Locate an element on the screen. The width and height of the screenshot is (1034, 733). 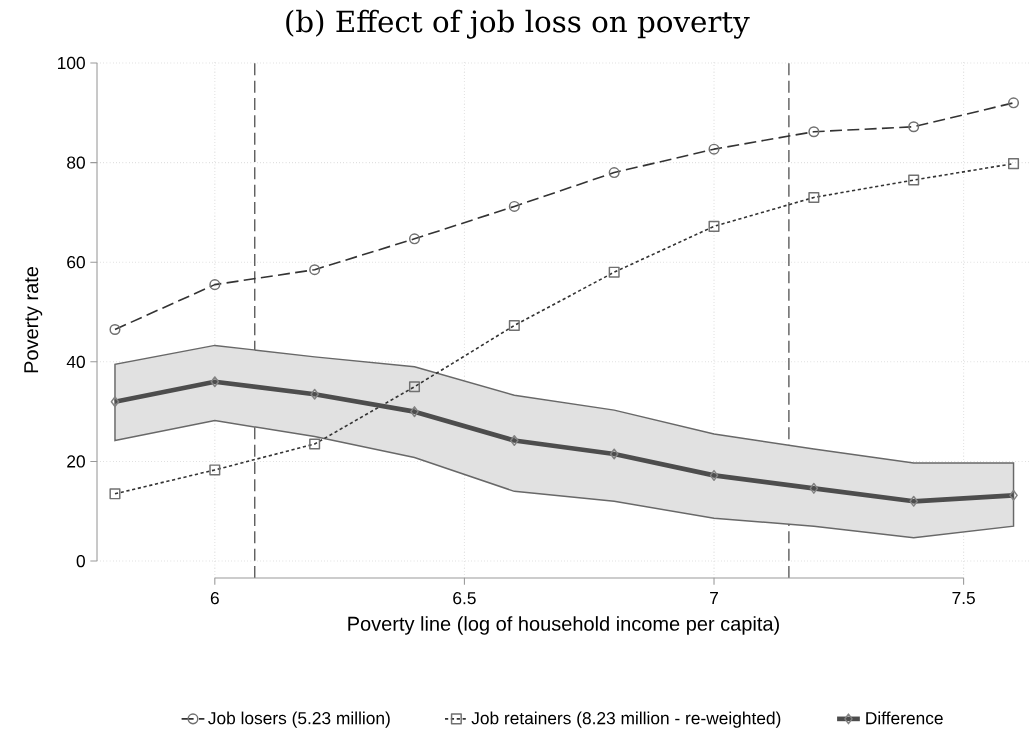
legend-label: Job losers (5.23 million) is located at coordinates (299, 719).